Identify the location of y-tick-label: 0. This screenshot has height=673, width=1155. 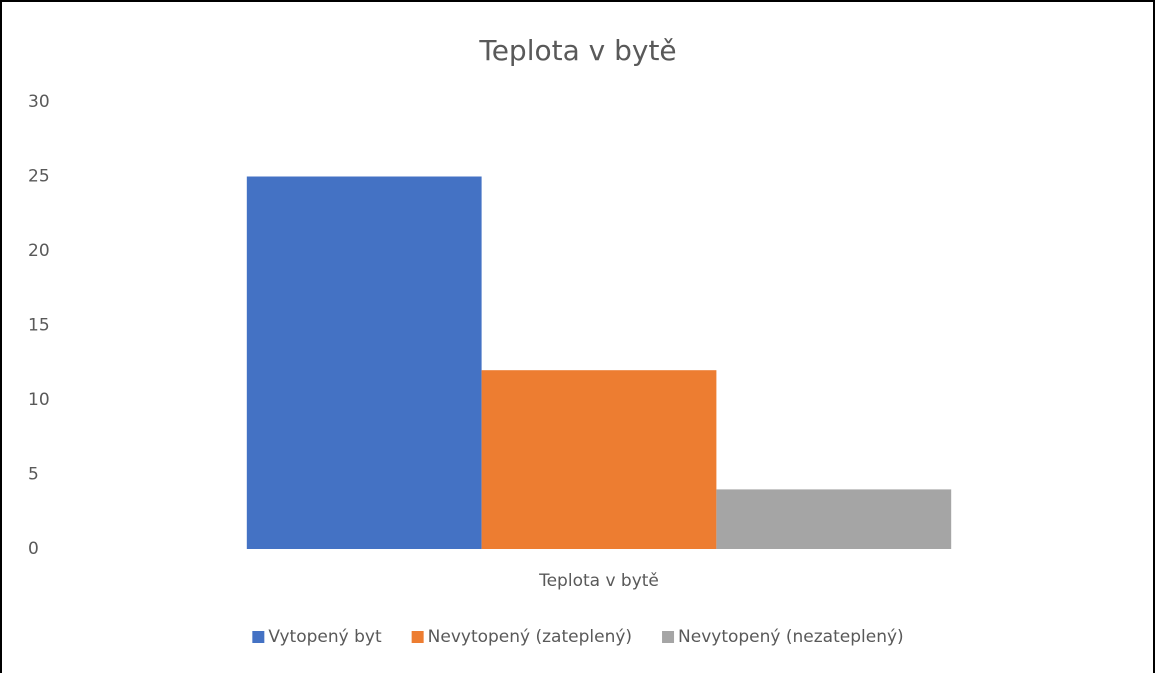
(33, 549).